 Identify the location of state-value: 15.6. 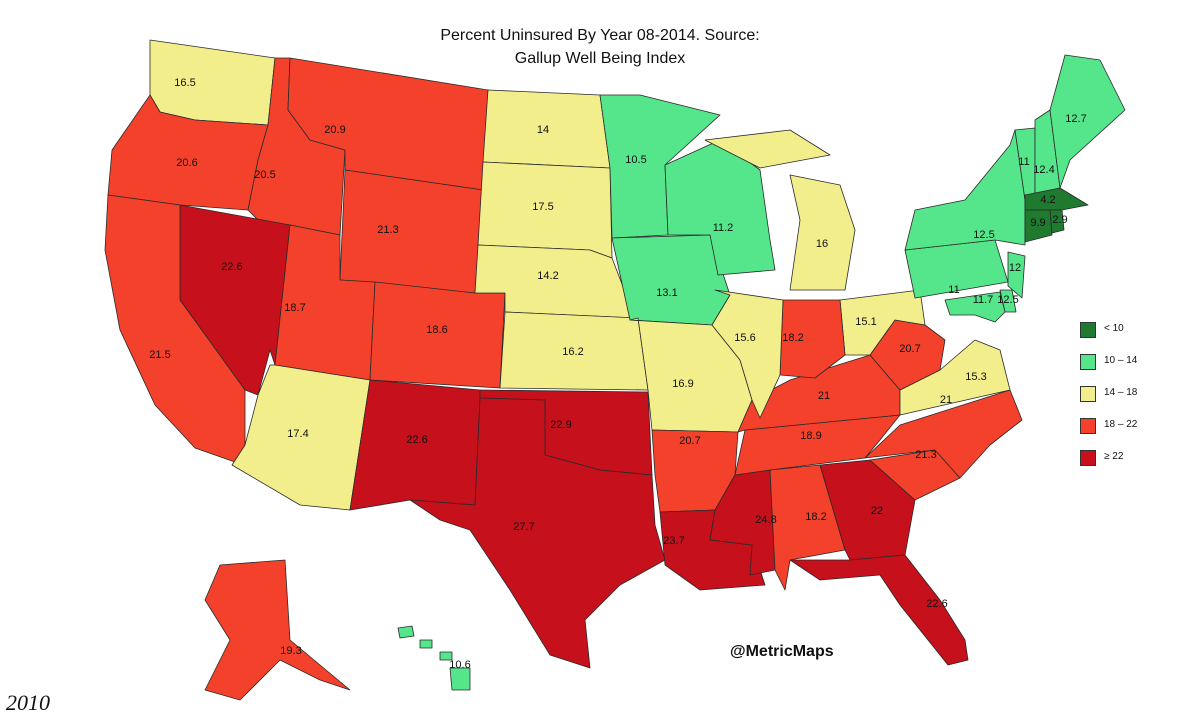
(744, 338).